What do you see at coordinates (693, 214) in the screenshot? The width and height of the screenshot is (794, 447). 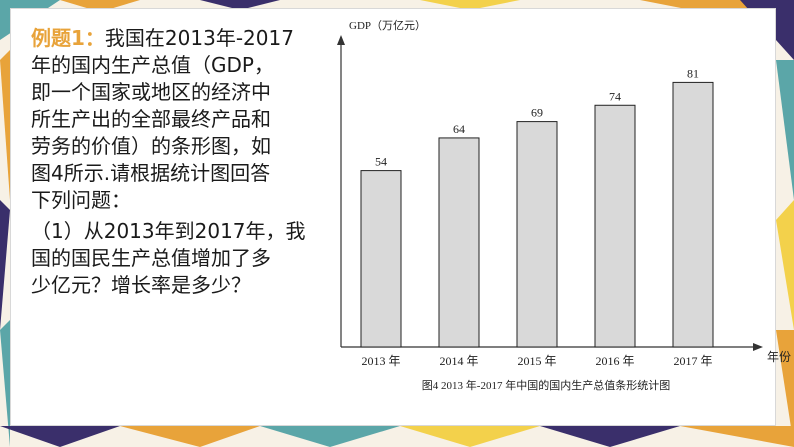 I see `bar-2017年` at bounding box center [693, 214].